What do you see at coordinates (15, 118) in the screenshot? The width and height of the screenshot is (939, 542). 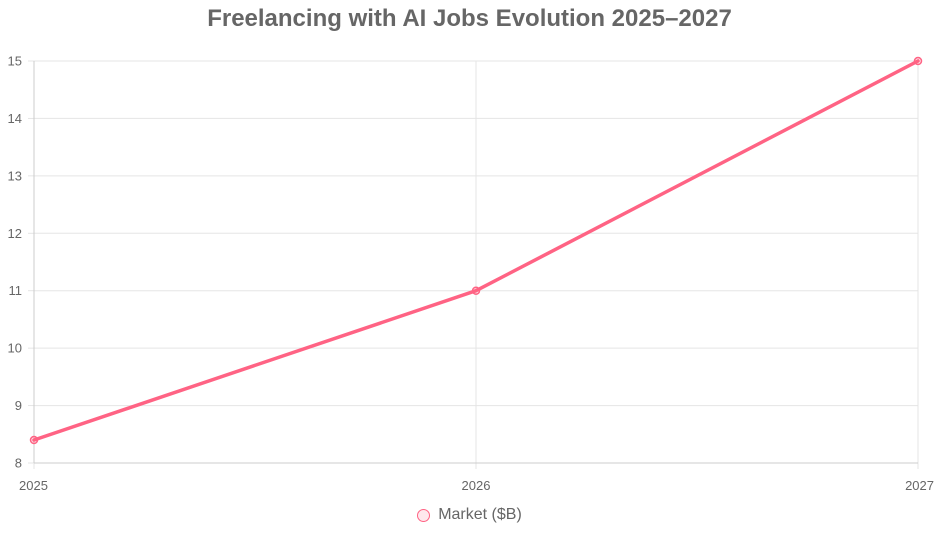 I see `y-tick-label: 14` at bounding box center [15, 118].